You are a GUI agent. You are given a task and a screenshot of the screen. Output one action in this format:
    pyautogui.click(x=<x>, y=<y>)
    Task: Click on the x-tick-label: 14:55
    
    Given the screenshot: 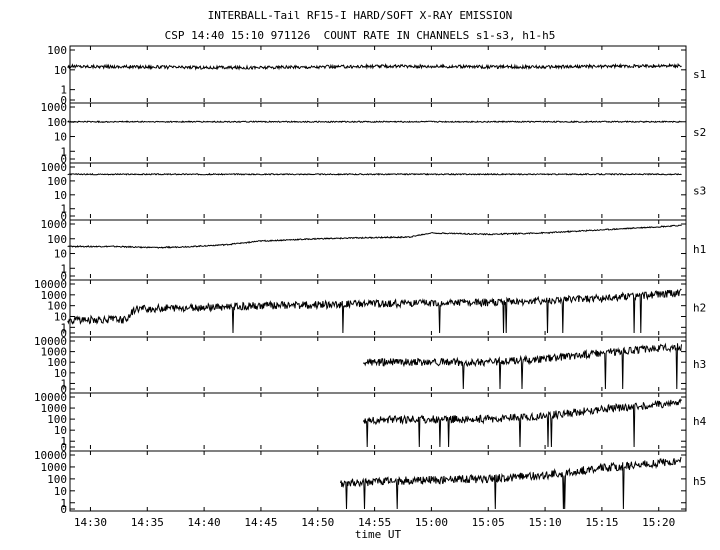 What is the action you would take?
    pyautogui.click(x=374, y=522)
    